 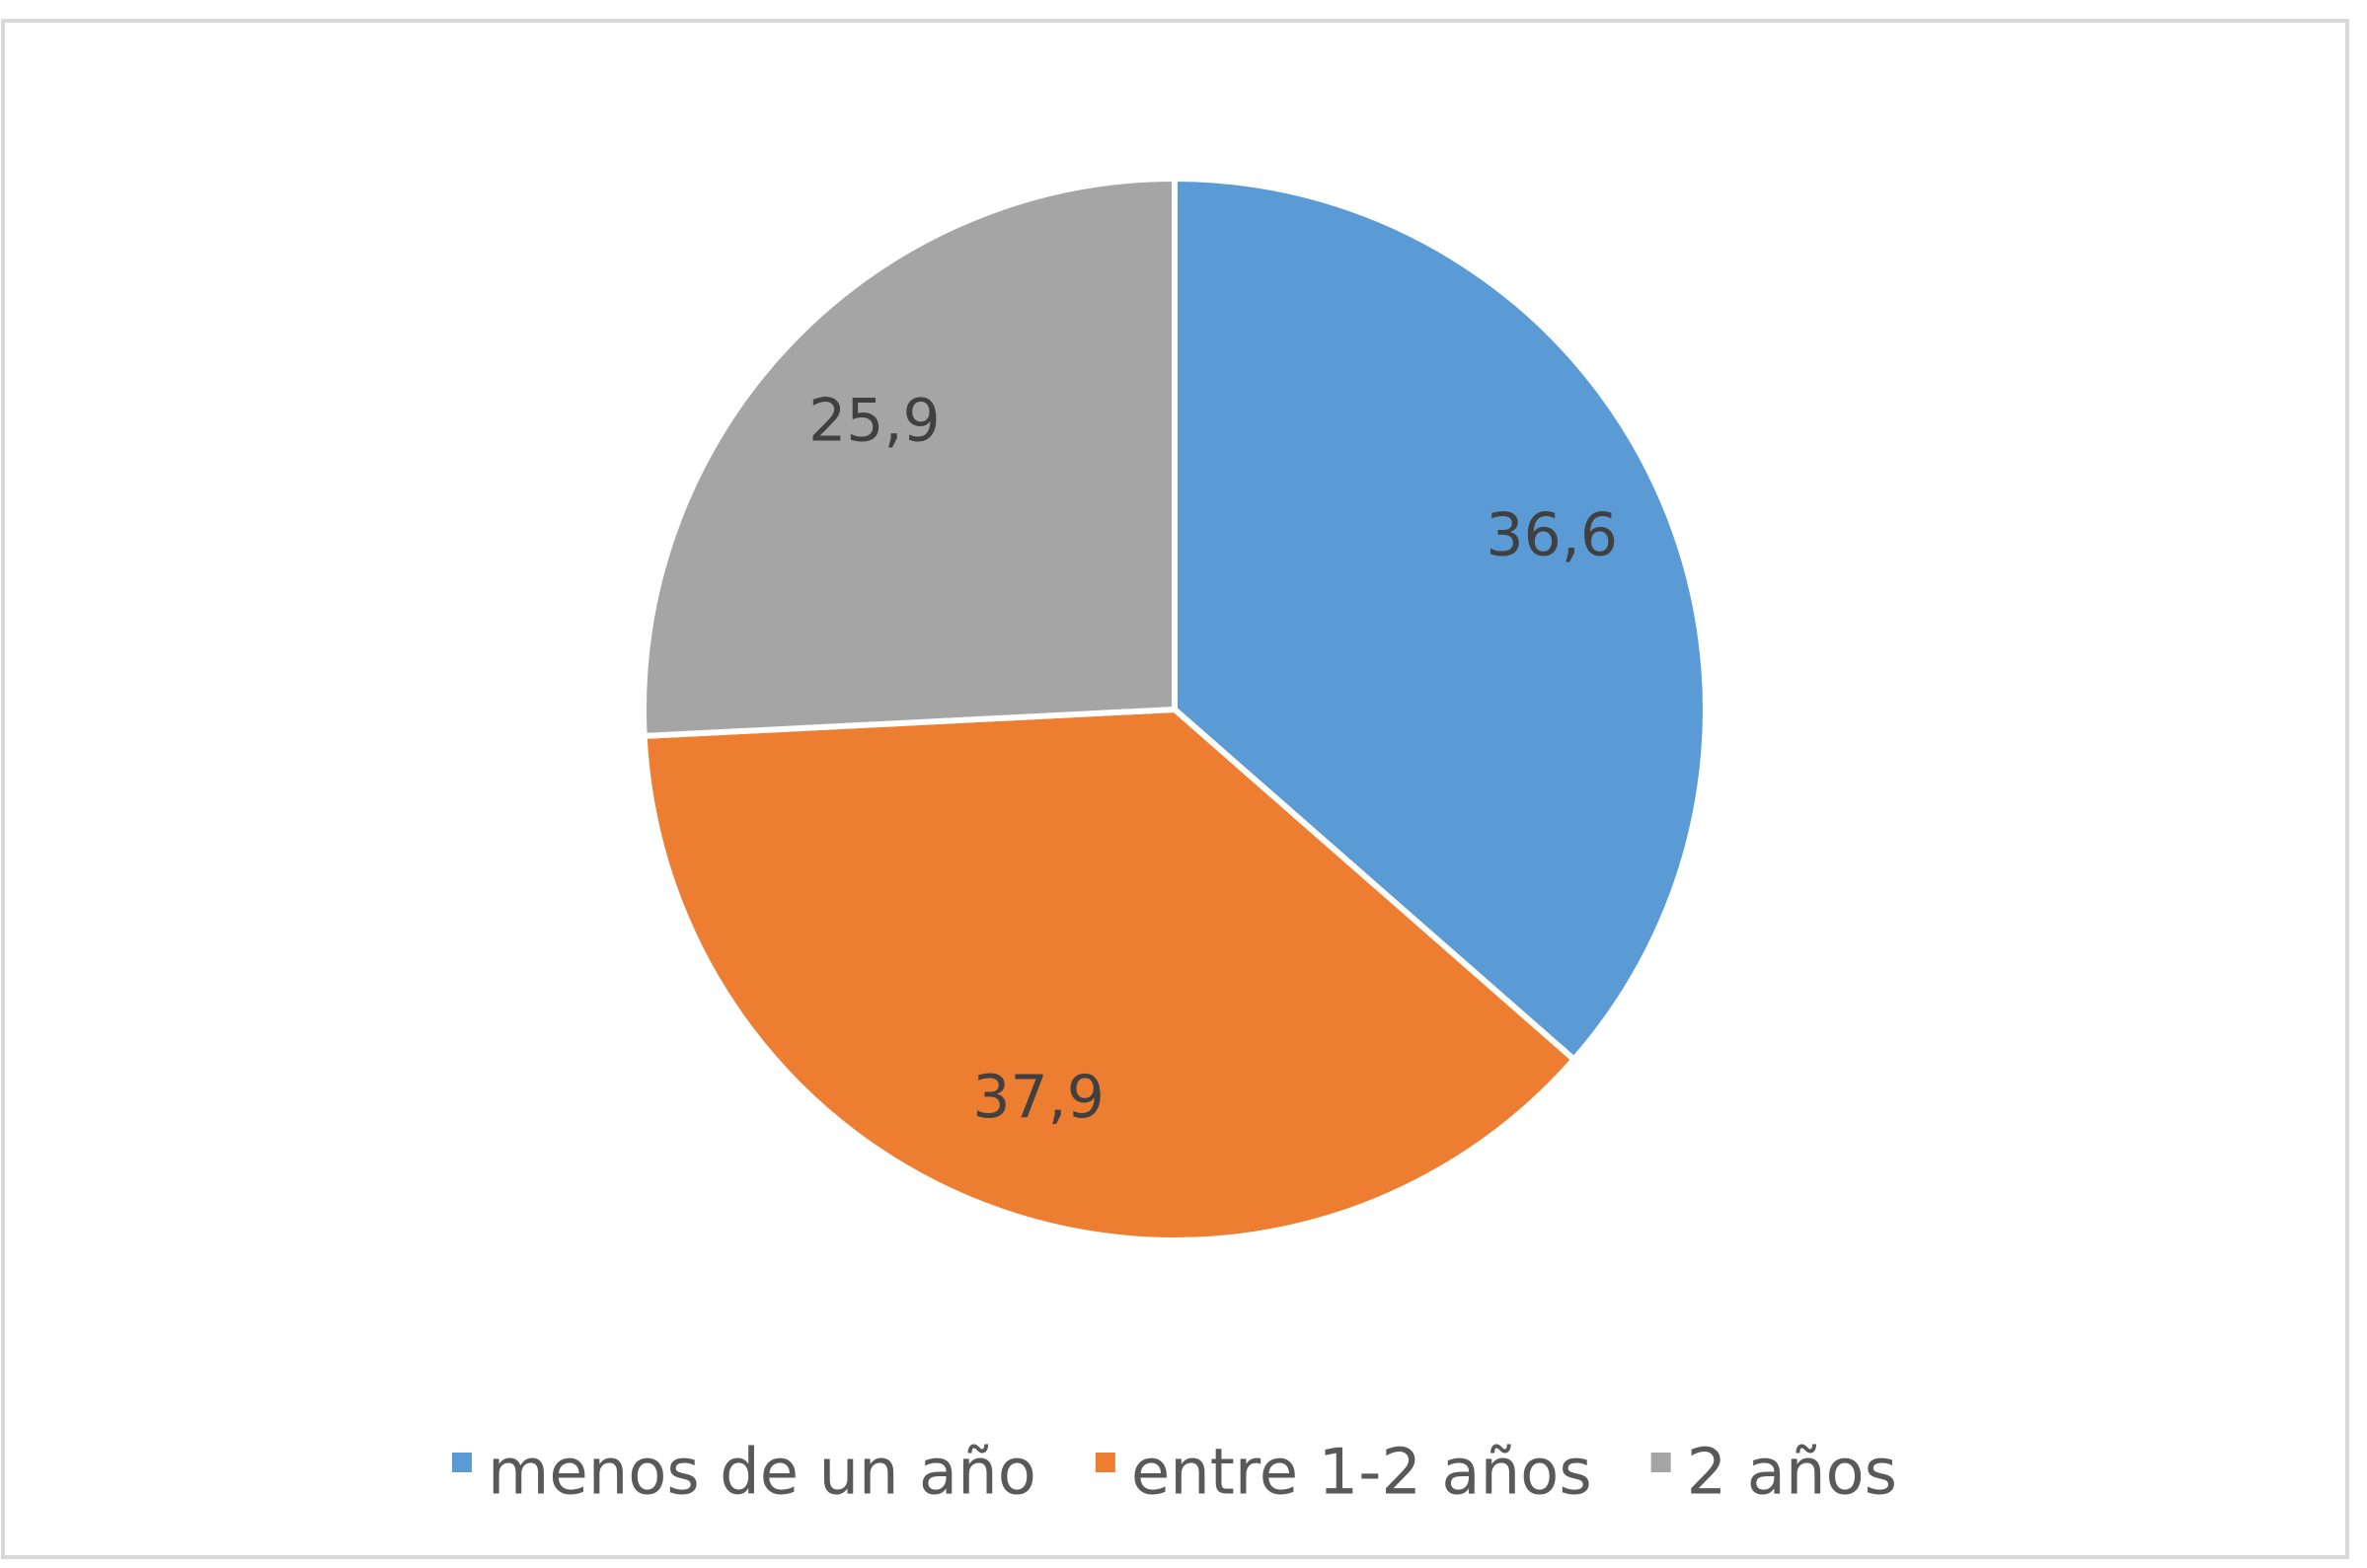 I want to click on data-label: 25,9, so click(x=874, y=420).